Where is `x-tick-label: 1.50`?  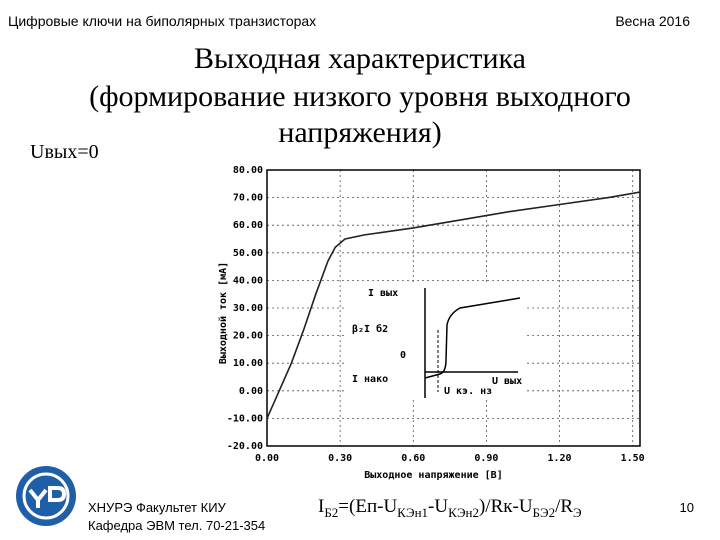 x-tick-label: 1.50 is located at coordinates (633, 458).